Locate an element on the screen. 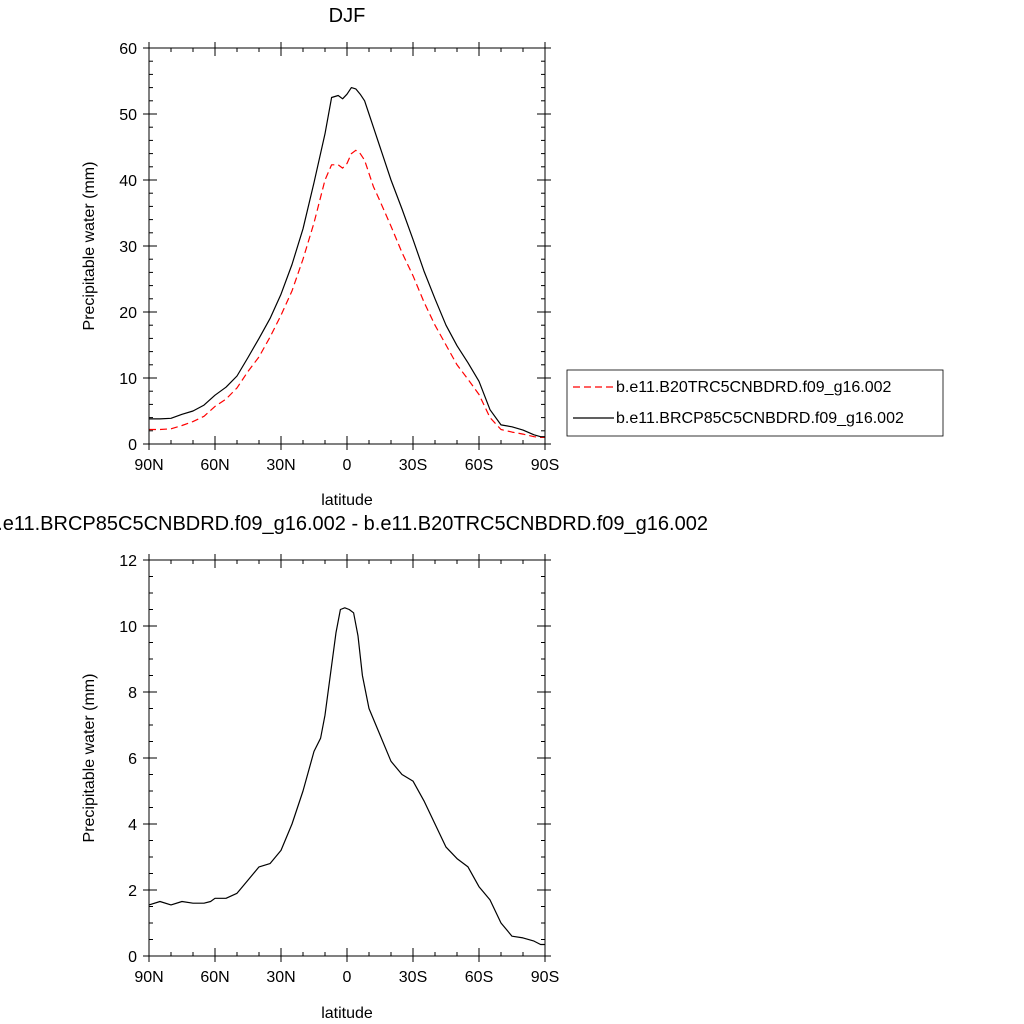 The image size is (1024, 1024). y-tick-label: 20 is located at coordinates (128, 313).